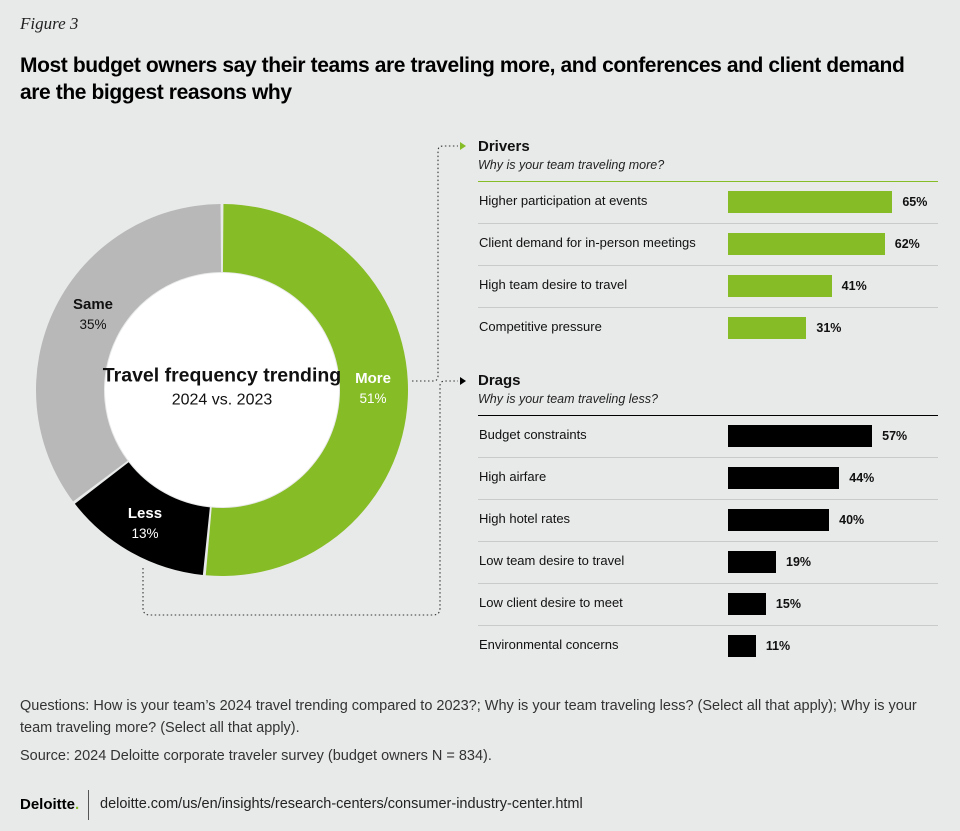 This screenshot has width=960, height=831. I want to click on donut-slice-more, so click(307, 390).